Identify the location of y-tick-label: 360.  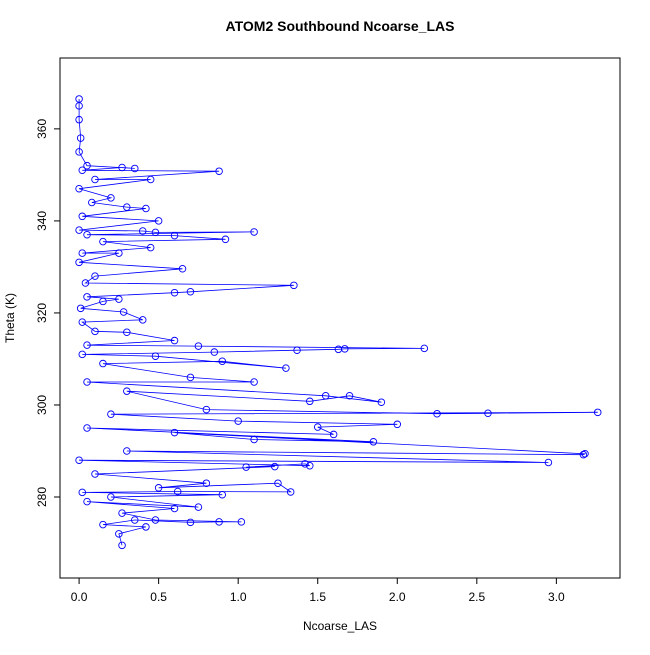
(42, 129).